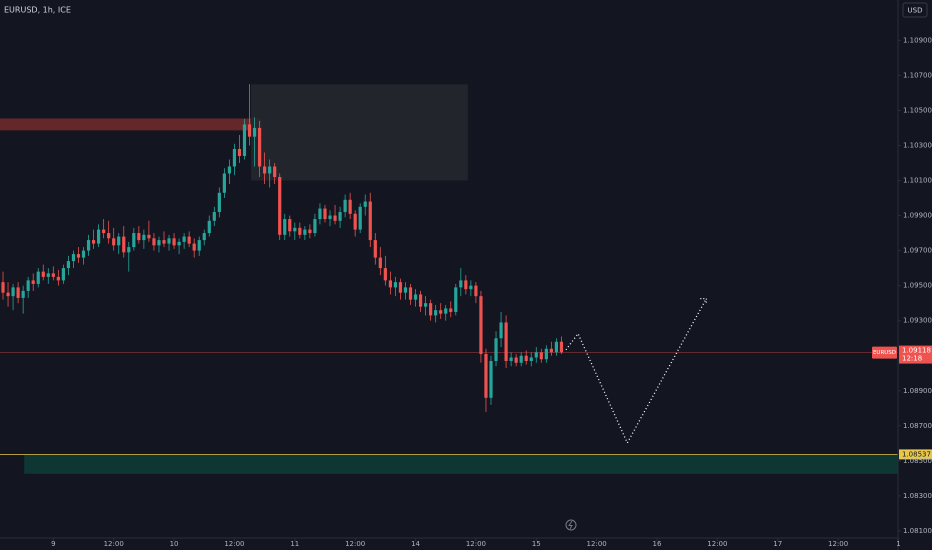 The height and width of the screenshot is (550, 932). What do you see at coordinates (37, 10) in the screenshot?
I see `chart-title: EURUSD, 1h, ICE` at bounding box center [37, 10].